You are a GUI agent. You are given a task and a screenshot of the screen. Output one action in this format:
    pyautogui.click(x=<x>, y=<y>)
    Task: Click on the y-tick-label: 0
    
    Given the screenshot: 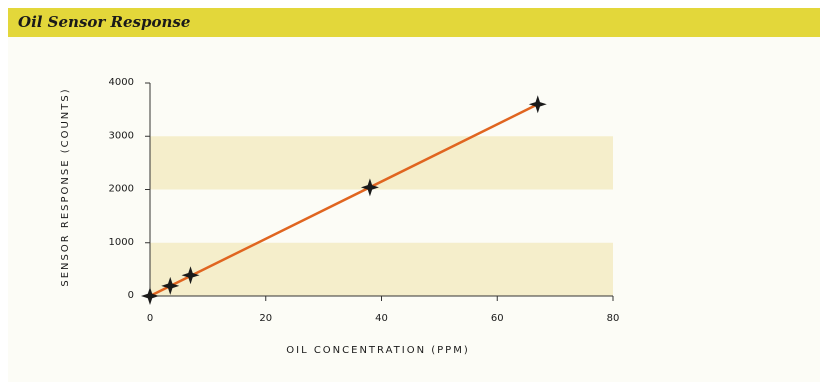 What is the action you would take?
    pyautogui.click(x=131, y=295)
    